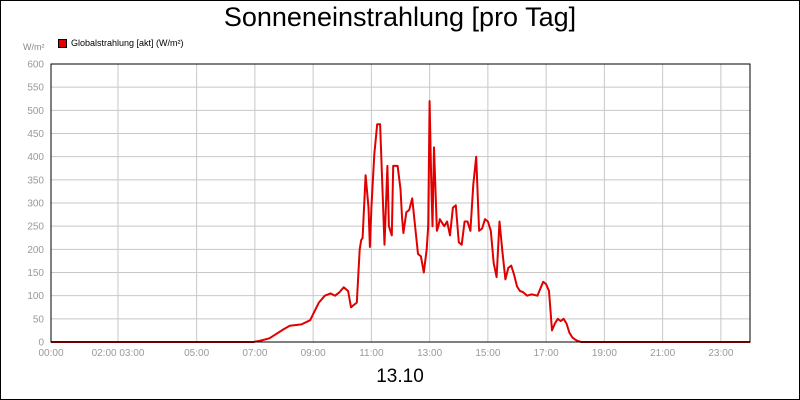  Describe the element at coordinates (35, 88) in the screenshot. I see `y-tick-label: 550` at that location.